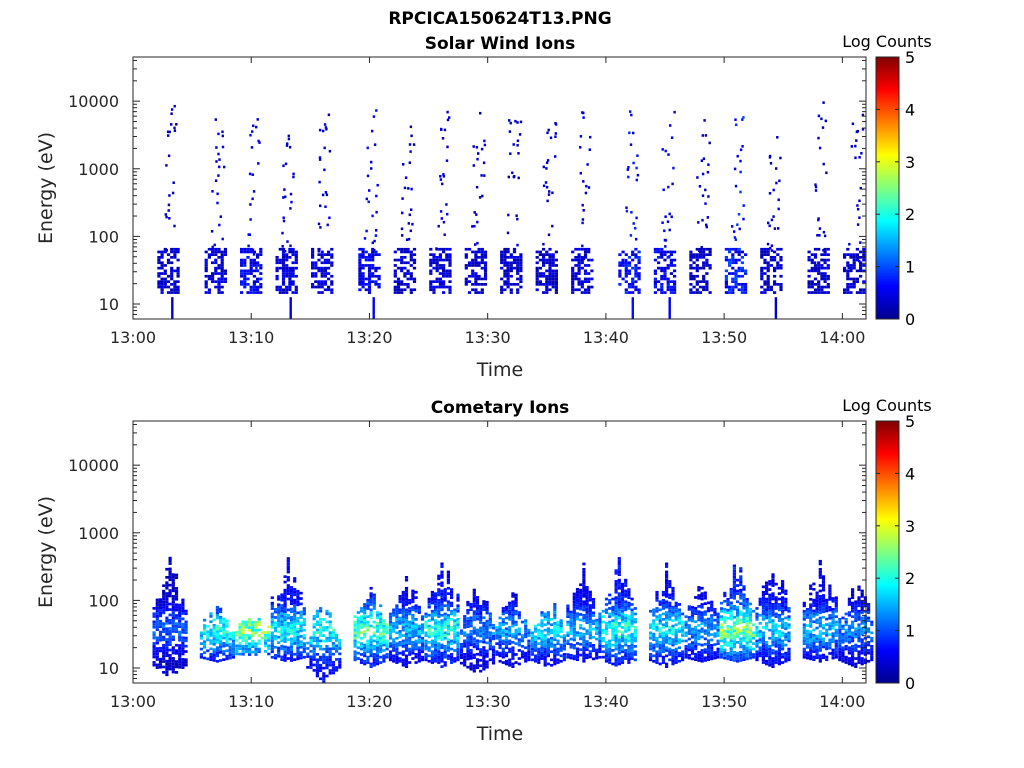  I want to click on colorbar-tick-label: 2, so click(910, 214).